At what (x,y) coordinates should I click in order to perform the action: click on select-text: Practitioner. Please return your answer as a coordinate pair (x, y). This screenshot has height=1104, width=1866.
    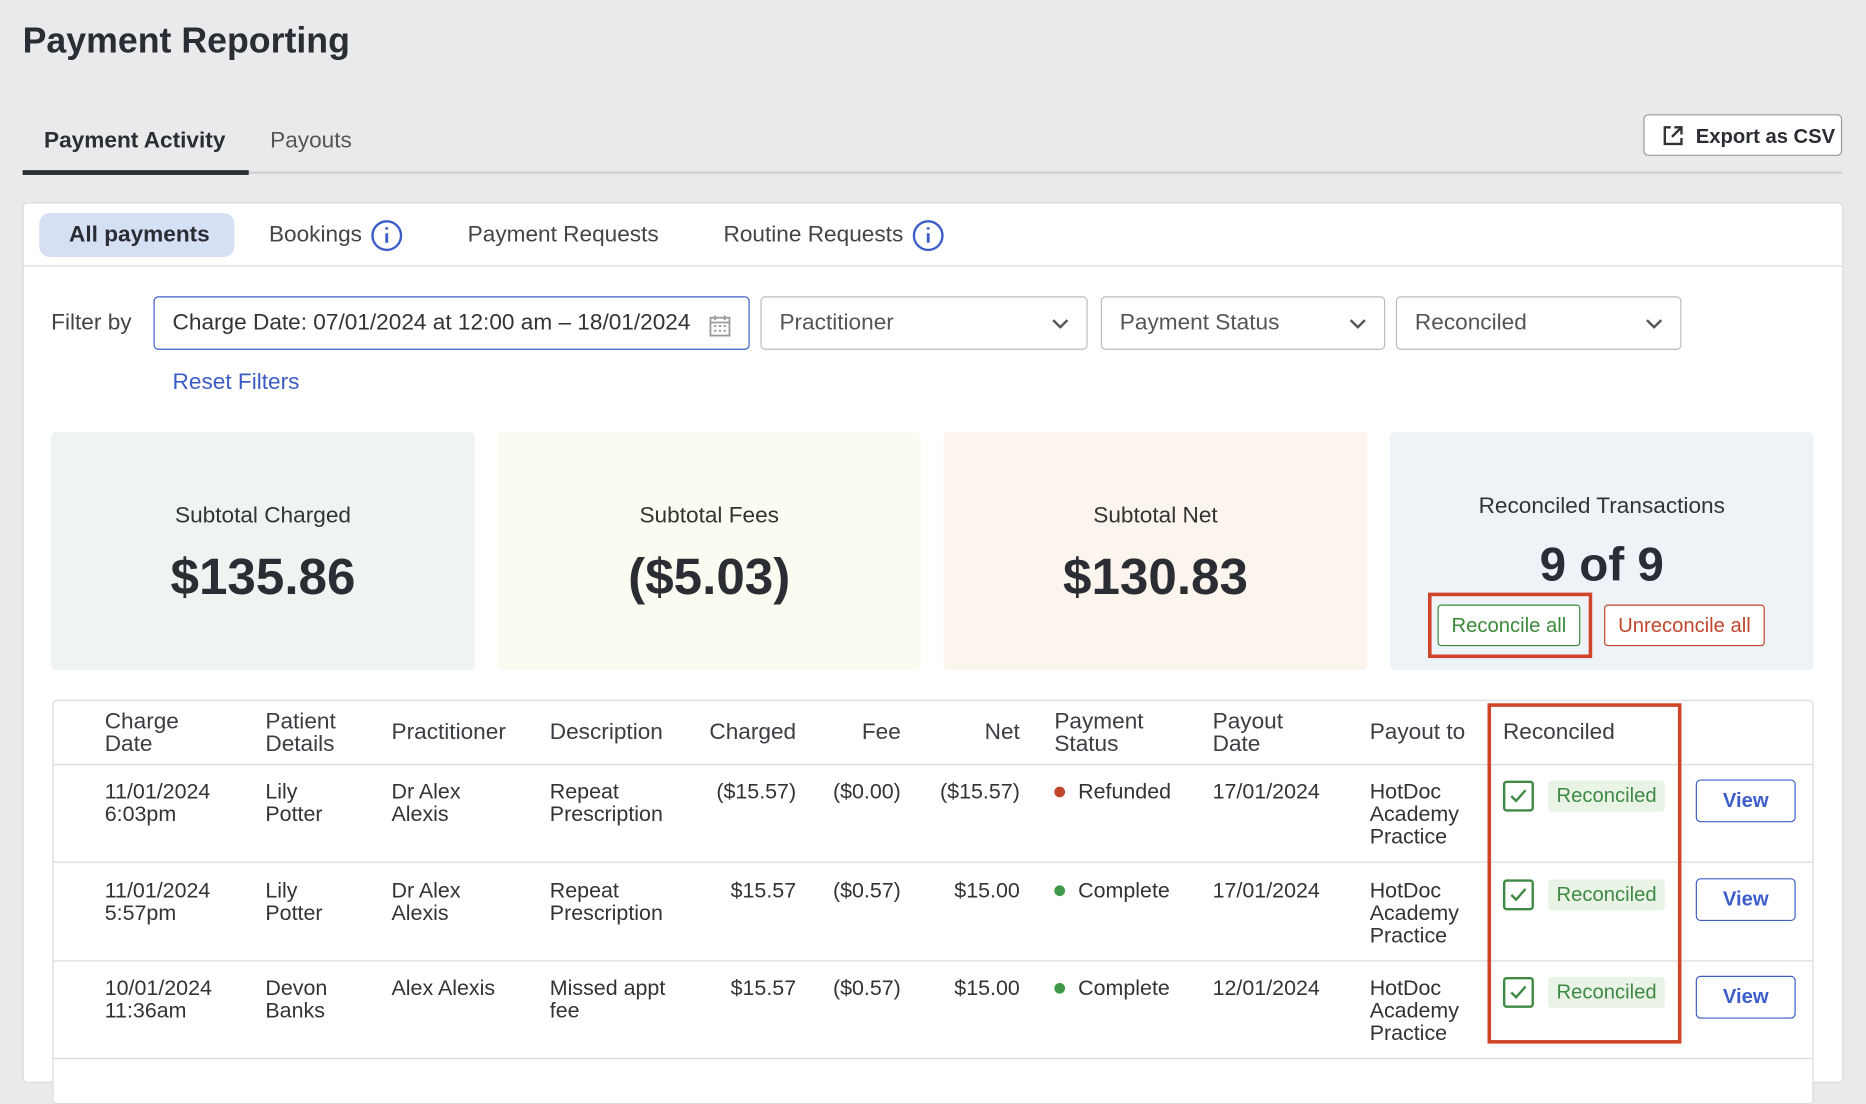
    Looking at the image, I should click on (836, 323).